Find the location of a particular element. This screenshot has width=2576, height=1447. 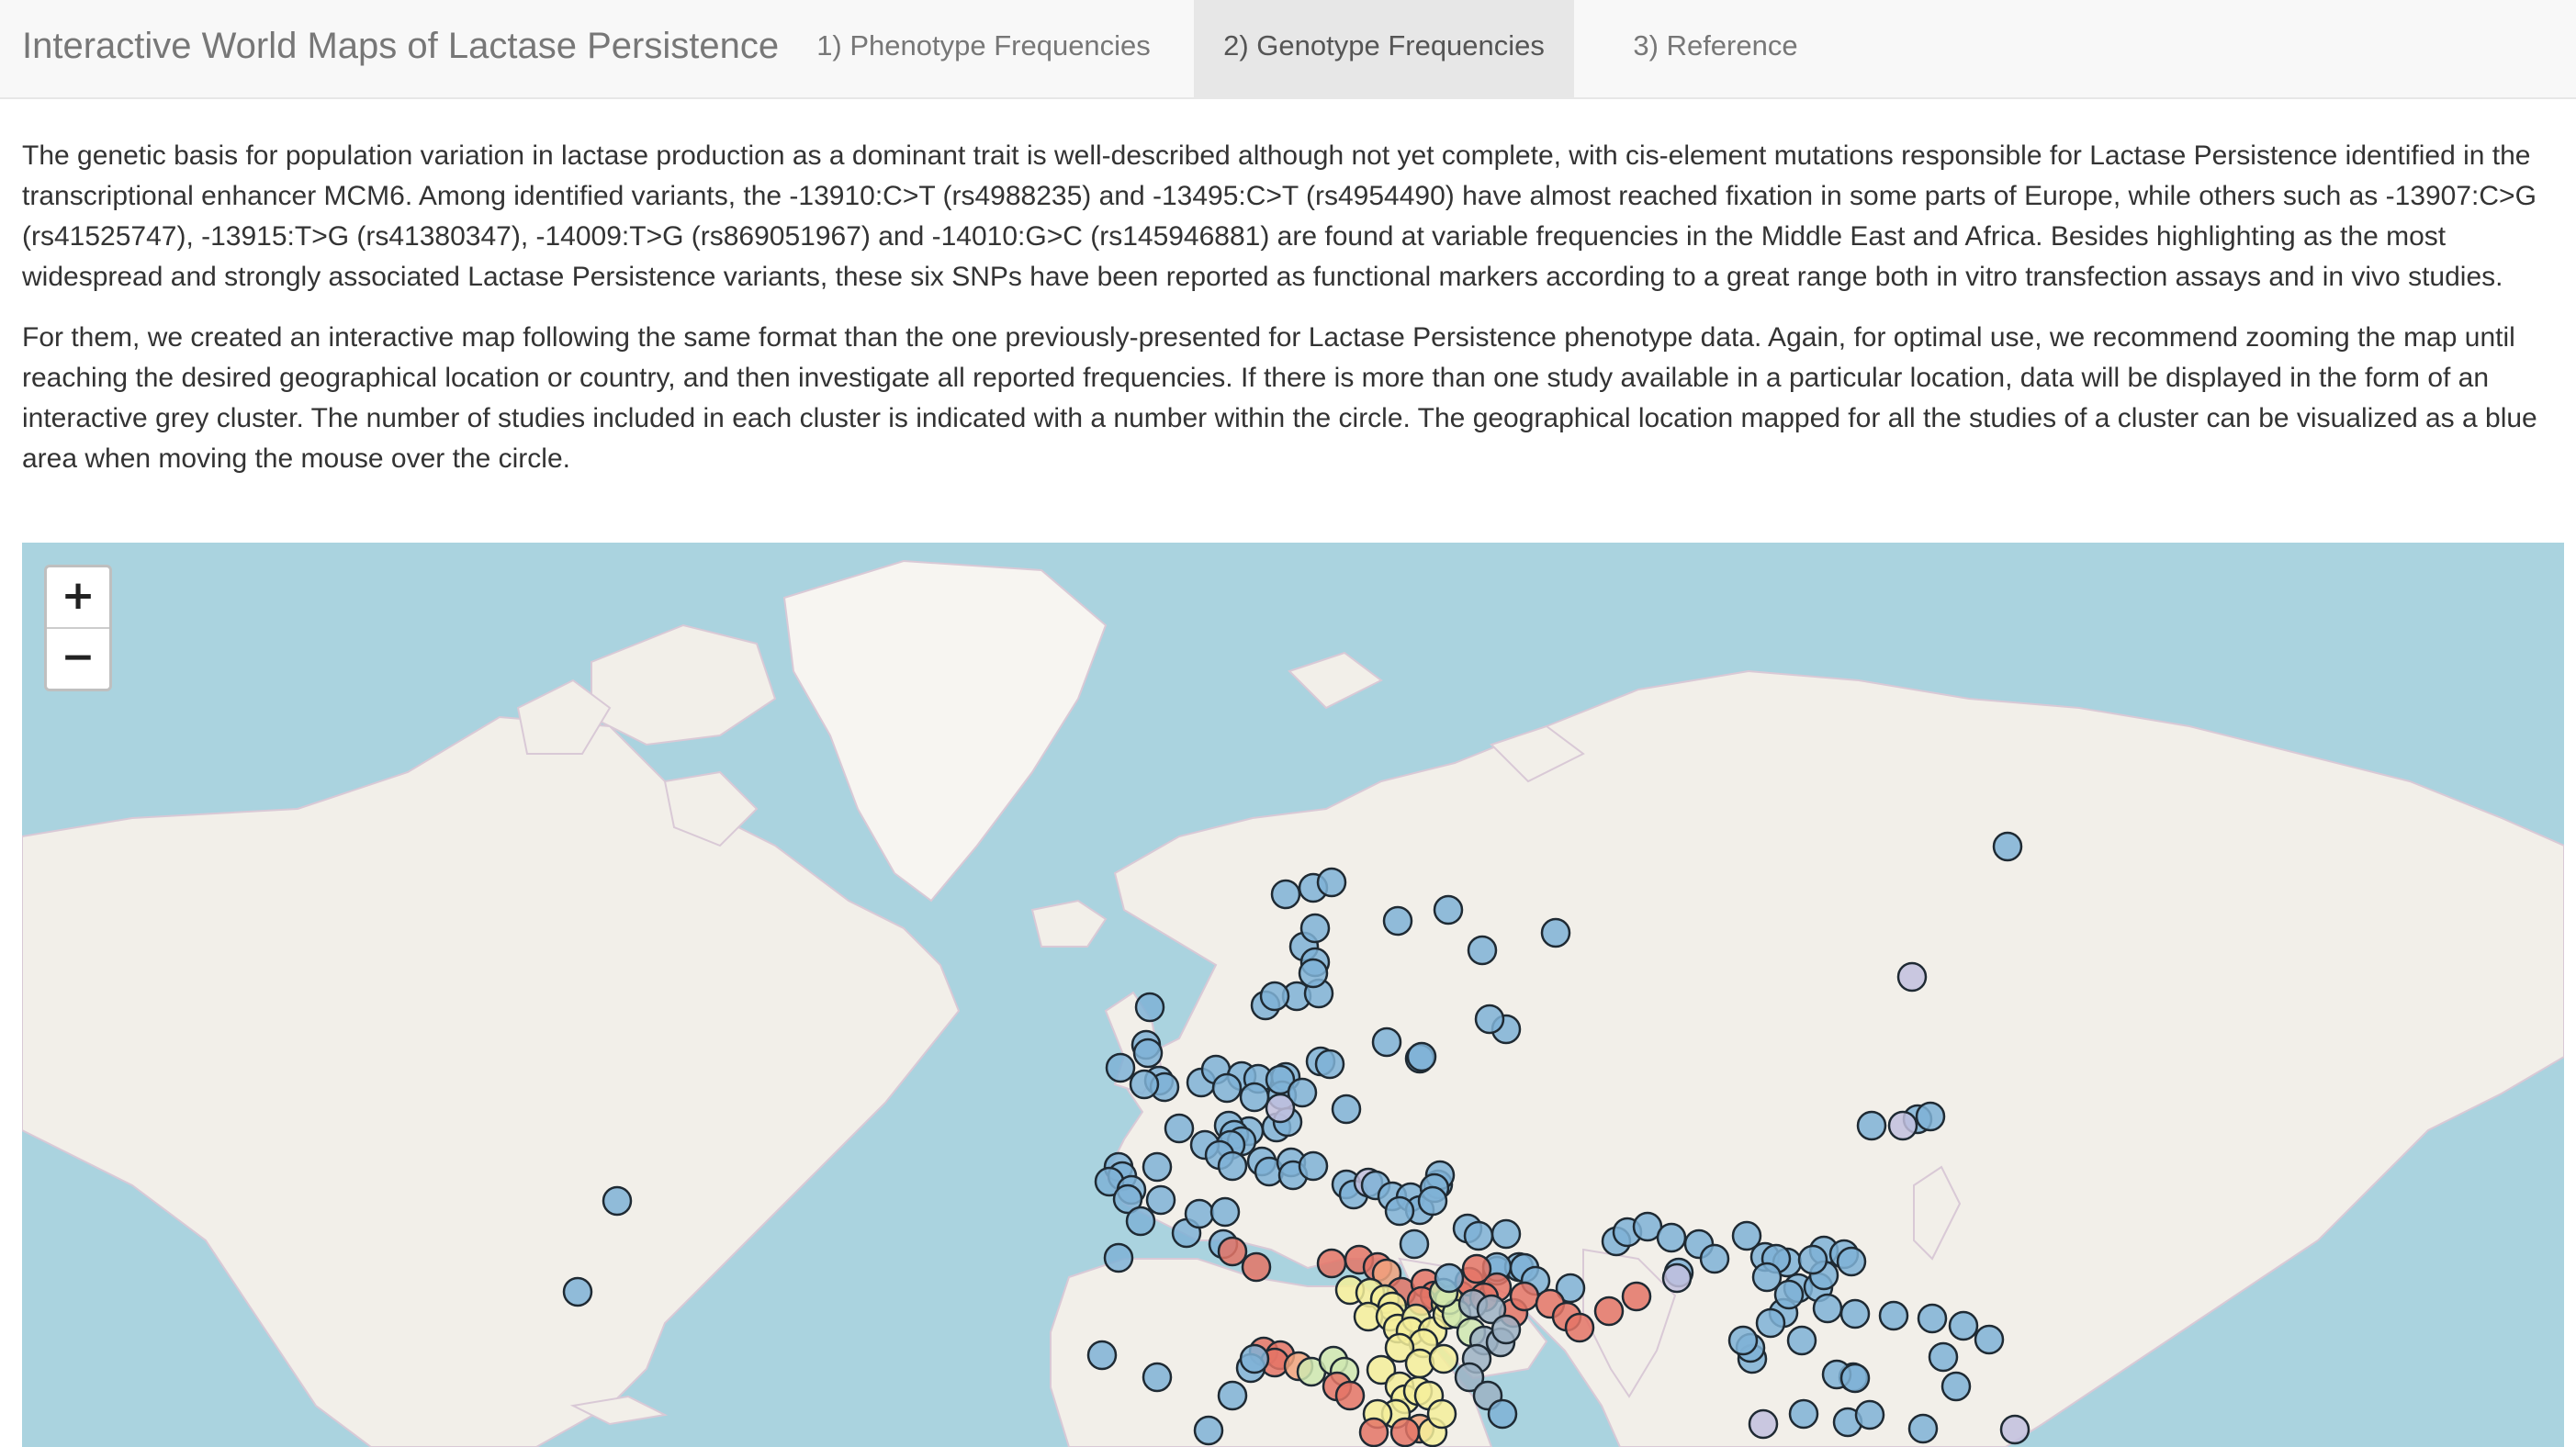

tab-phenotype-frequencies: 1) Phenotype Frequencies is located at coordinates (984, 45).